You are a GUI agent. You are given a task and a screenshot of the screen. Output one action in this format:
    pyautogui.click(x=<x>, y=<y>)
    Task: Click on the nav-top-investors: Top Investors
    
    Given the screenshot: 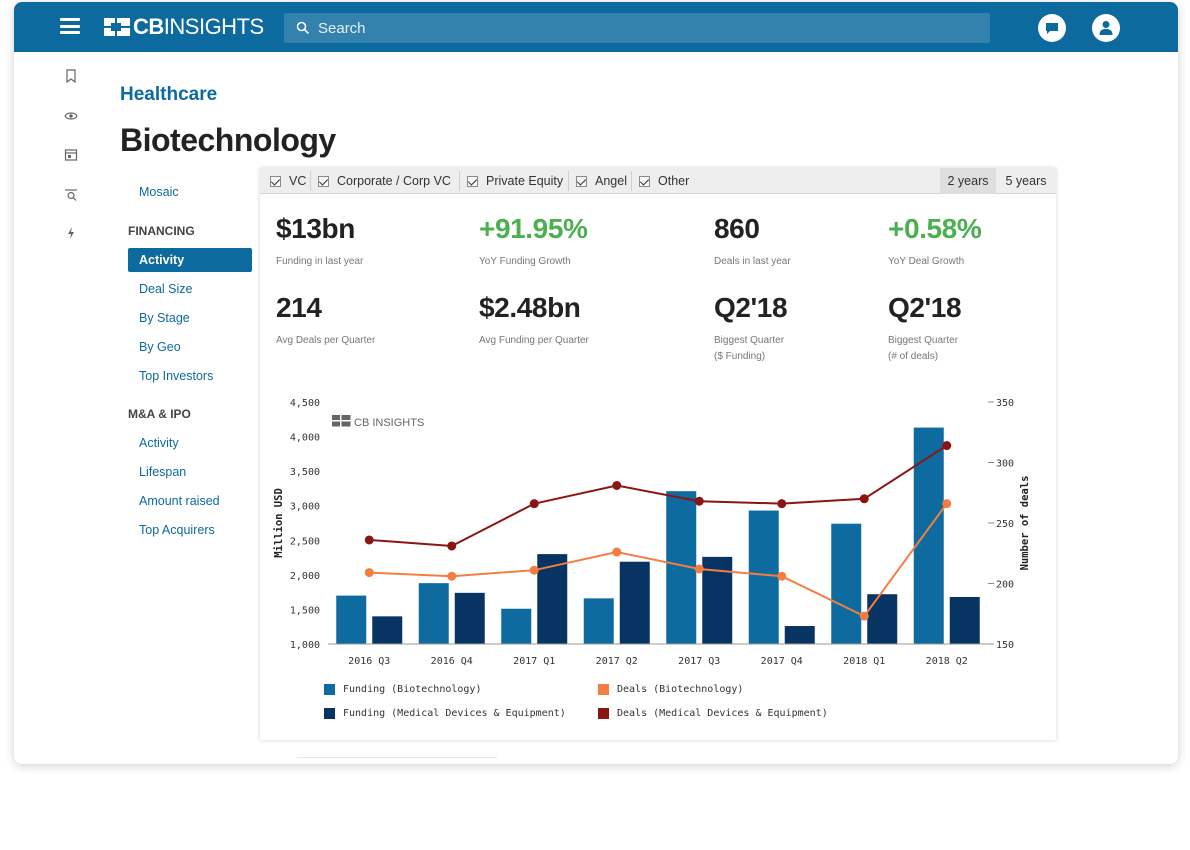 What is the action you would take?
    pyautogui.click(x=176, y=376)
    